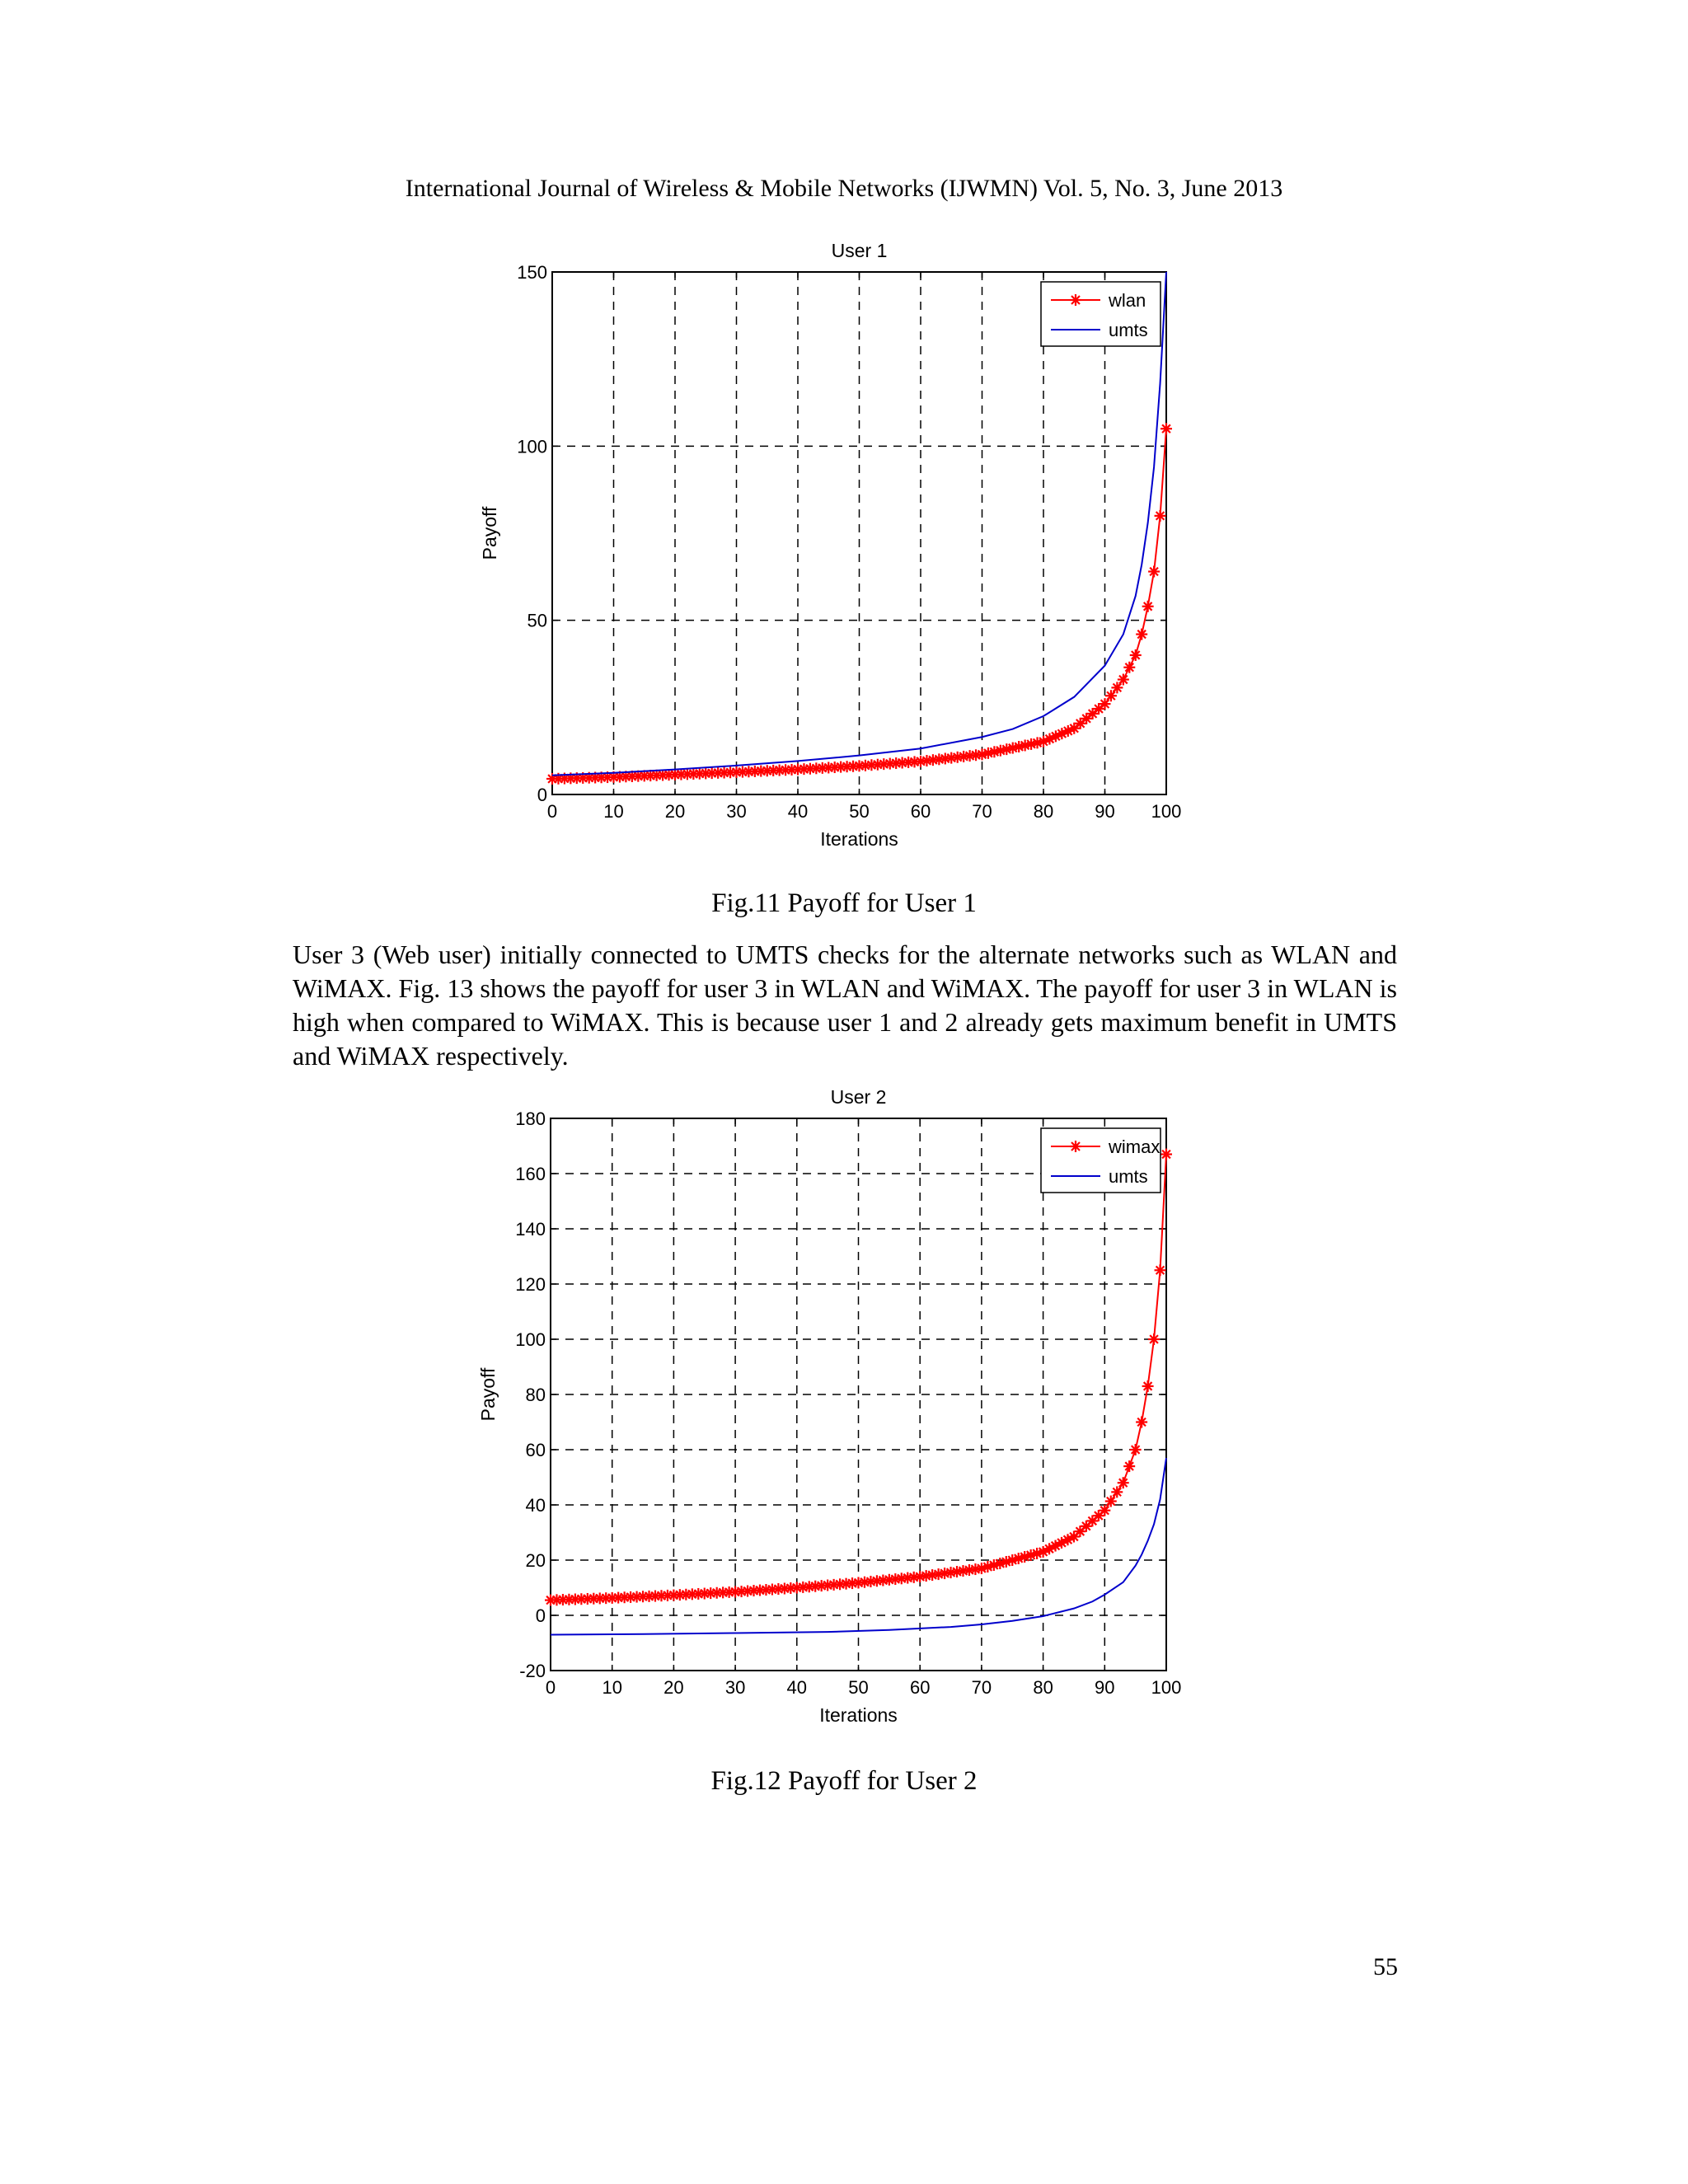 This screenshot has width=1688, height=2184. What do you see at coordinates (530, 1229) in the screenshot?
I see `y-tick-label: 140` at bounding box center [530, 1229].